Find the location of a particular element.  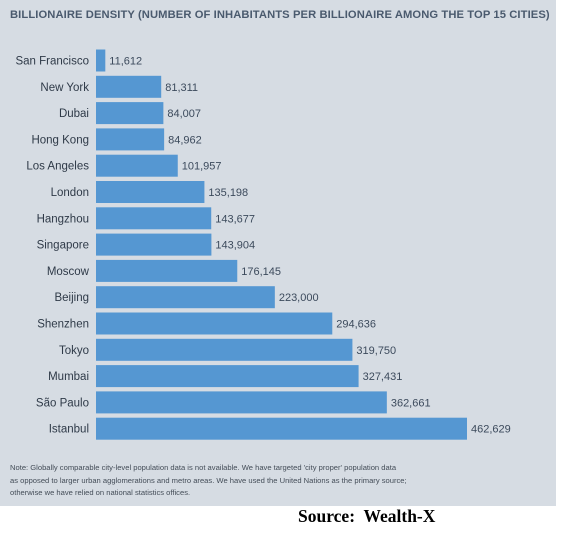

value-label: 223,000 is located at coordinates (299, 298).